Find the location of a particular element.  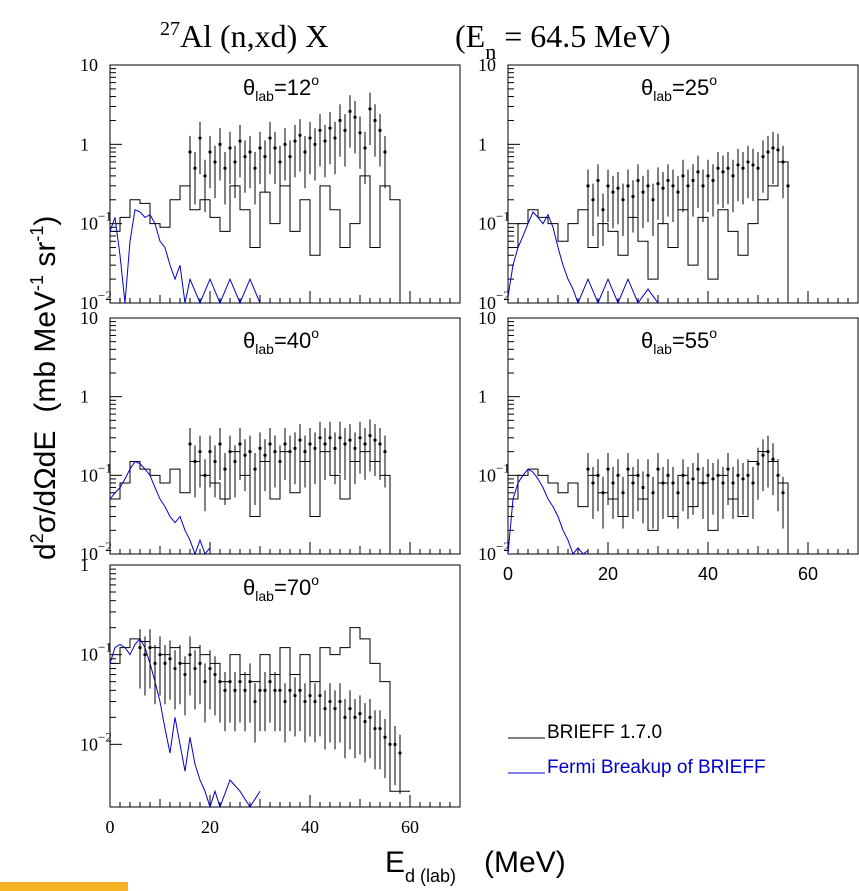

panel-3: 10−2 10−1 1 10 0 20 40 60 θlab=55o is located at coordinates (668, 446).